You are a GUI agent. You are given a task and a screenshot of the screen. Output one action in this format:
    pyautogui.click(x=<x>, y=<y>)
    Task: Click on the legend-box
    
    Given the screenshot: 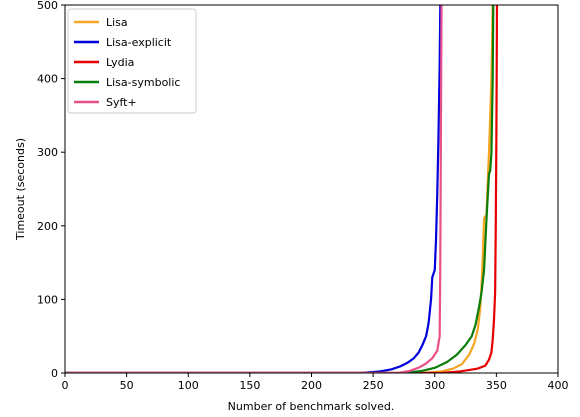 What is the action you would take?
    pyautogui.click(x=132, y=61)
    